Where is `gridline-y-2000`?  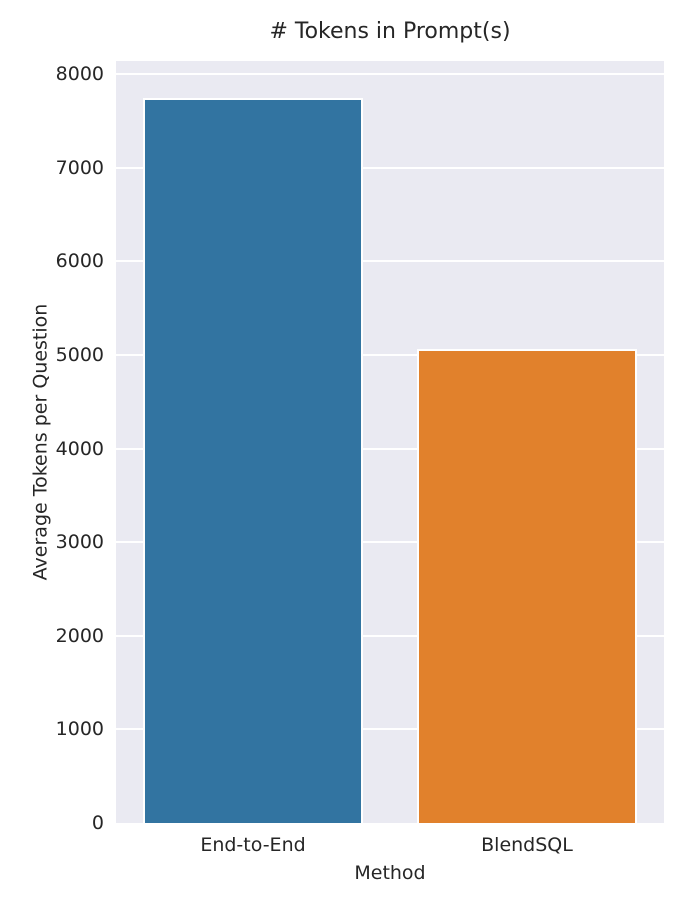
gridline-y-2000 is located at coordinates (390, 635).